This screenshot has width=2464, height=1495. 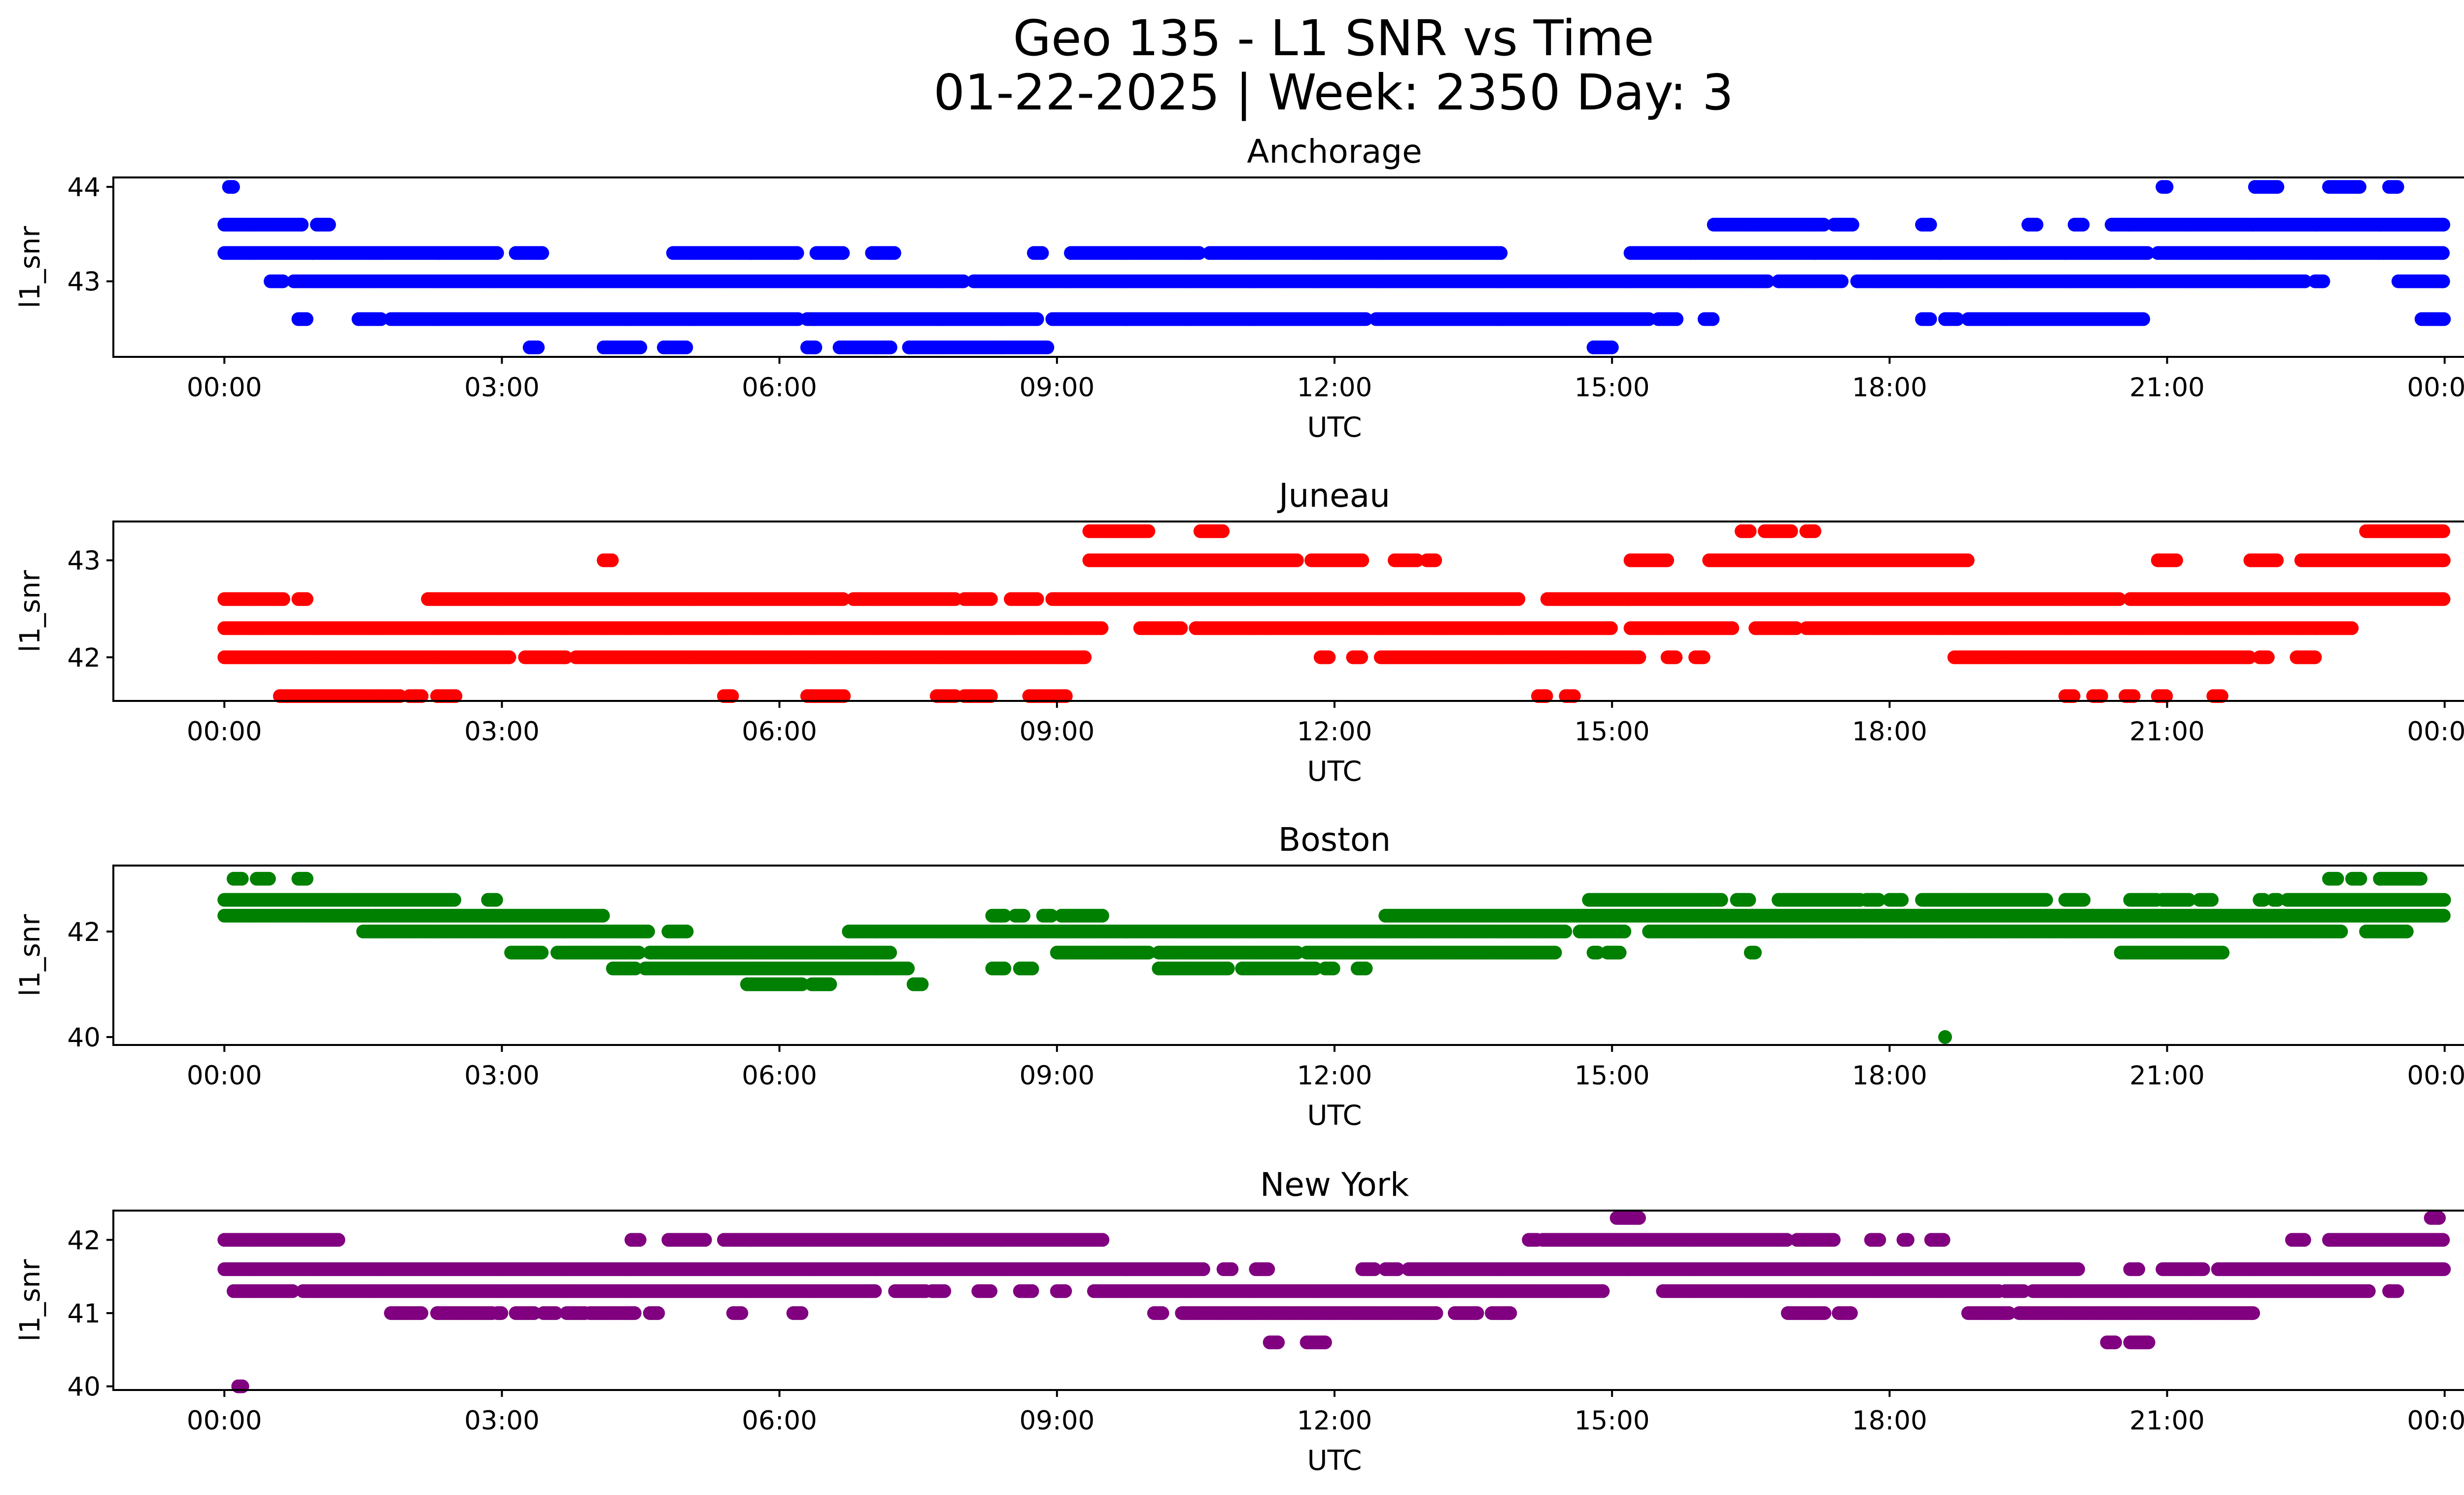 I want to click on figure-title-line1: Geo 135 - L1 SNR vs Time, so click(x=1333, y=38).